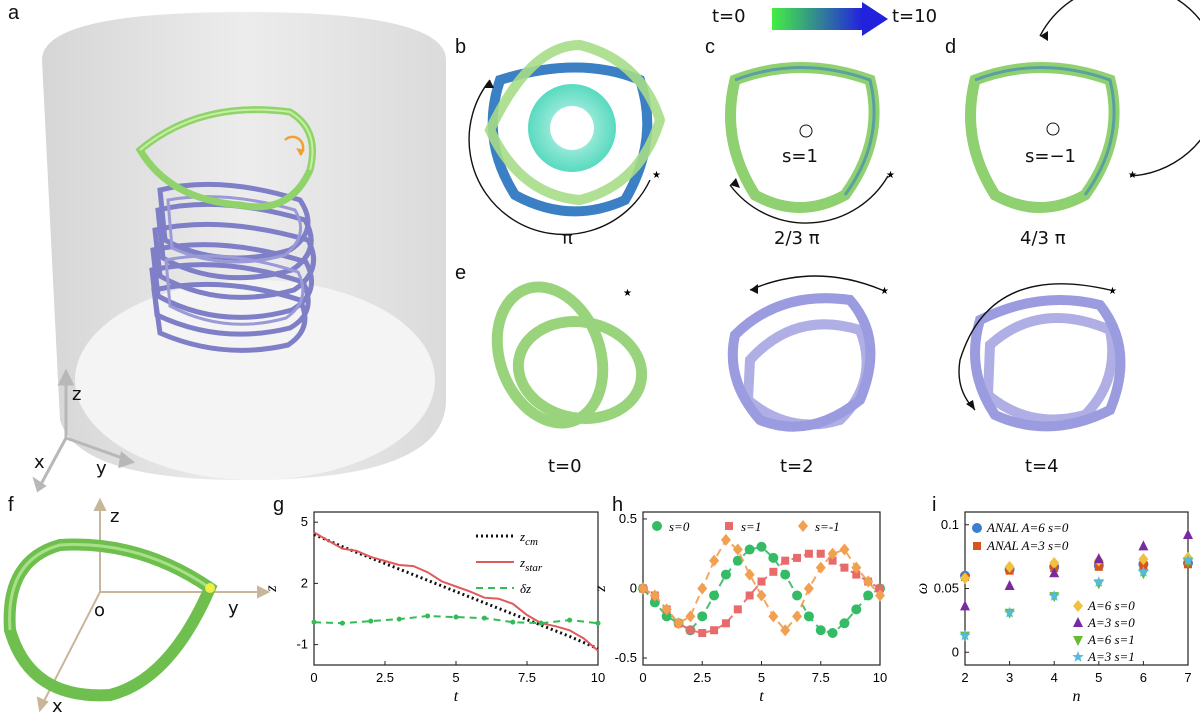  What do you see at coordinates (797, 238) in the screenshot?
I see `angle-label-c: 2/3 π` at bounding box center [797, 238].